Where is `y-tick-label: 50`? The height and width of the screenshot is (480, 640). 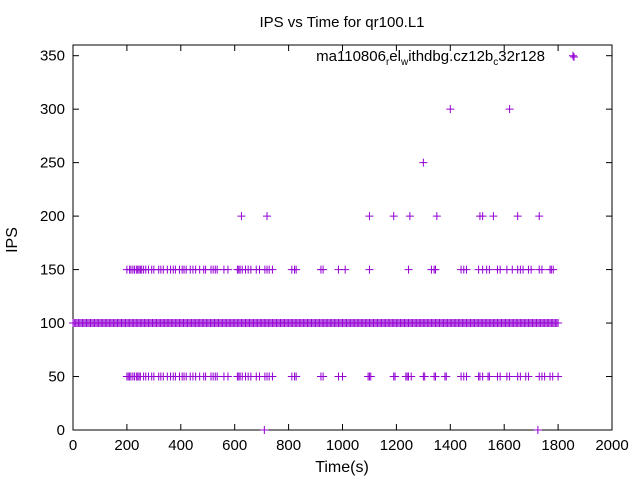 y-tick-label: 50 is located at coordinates (56, 377).